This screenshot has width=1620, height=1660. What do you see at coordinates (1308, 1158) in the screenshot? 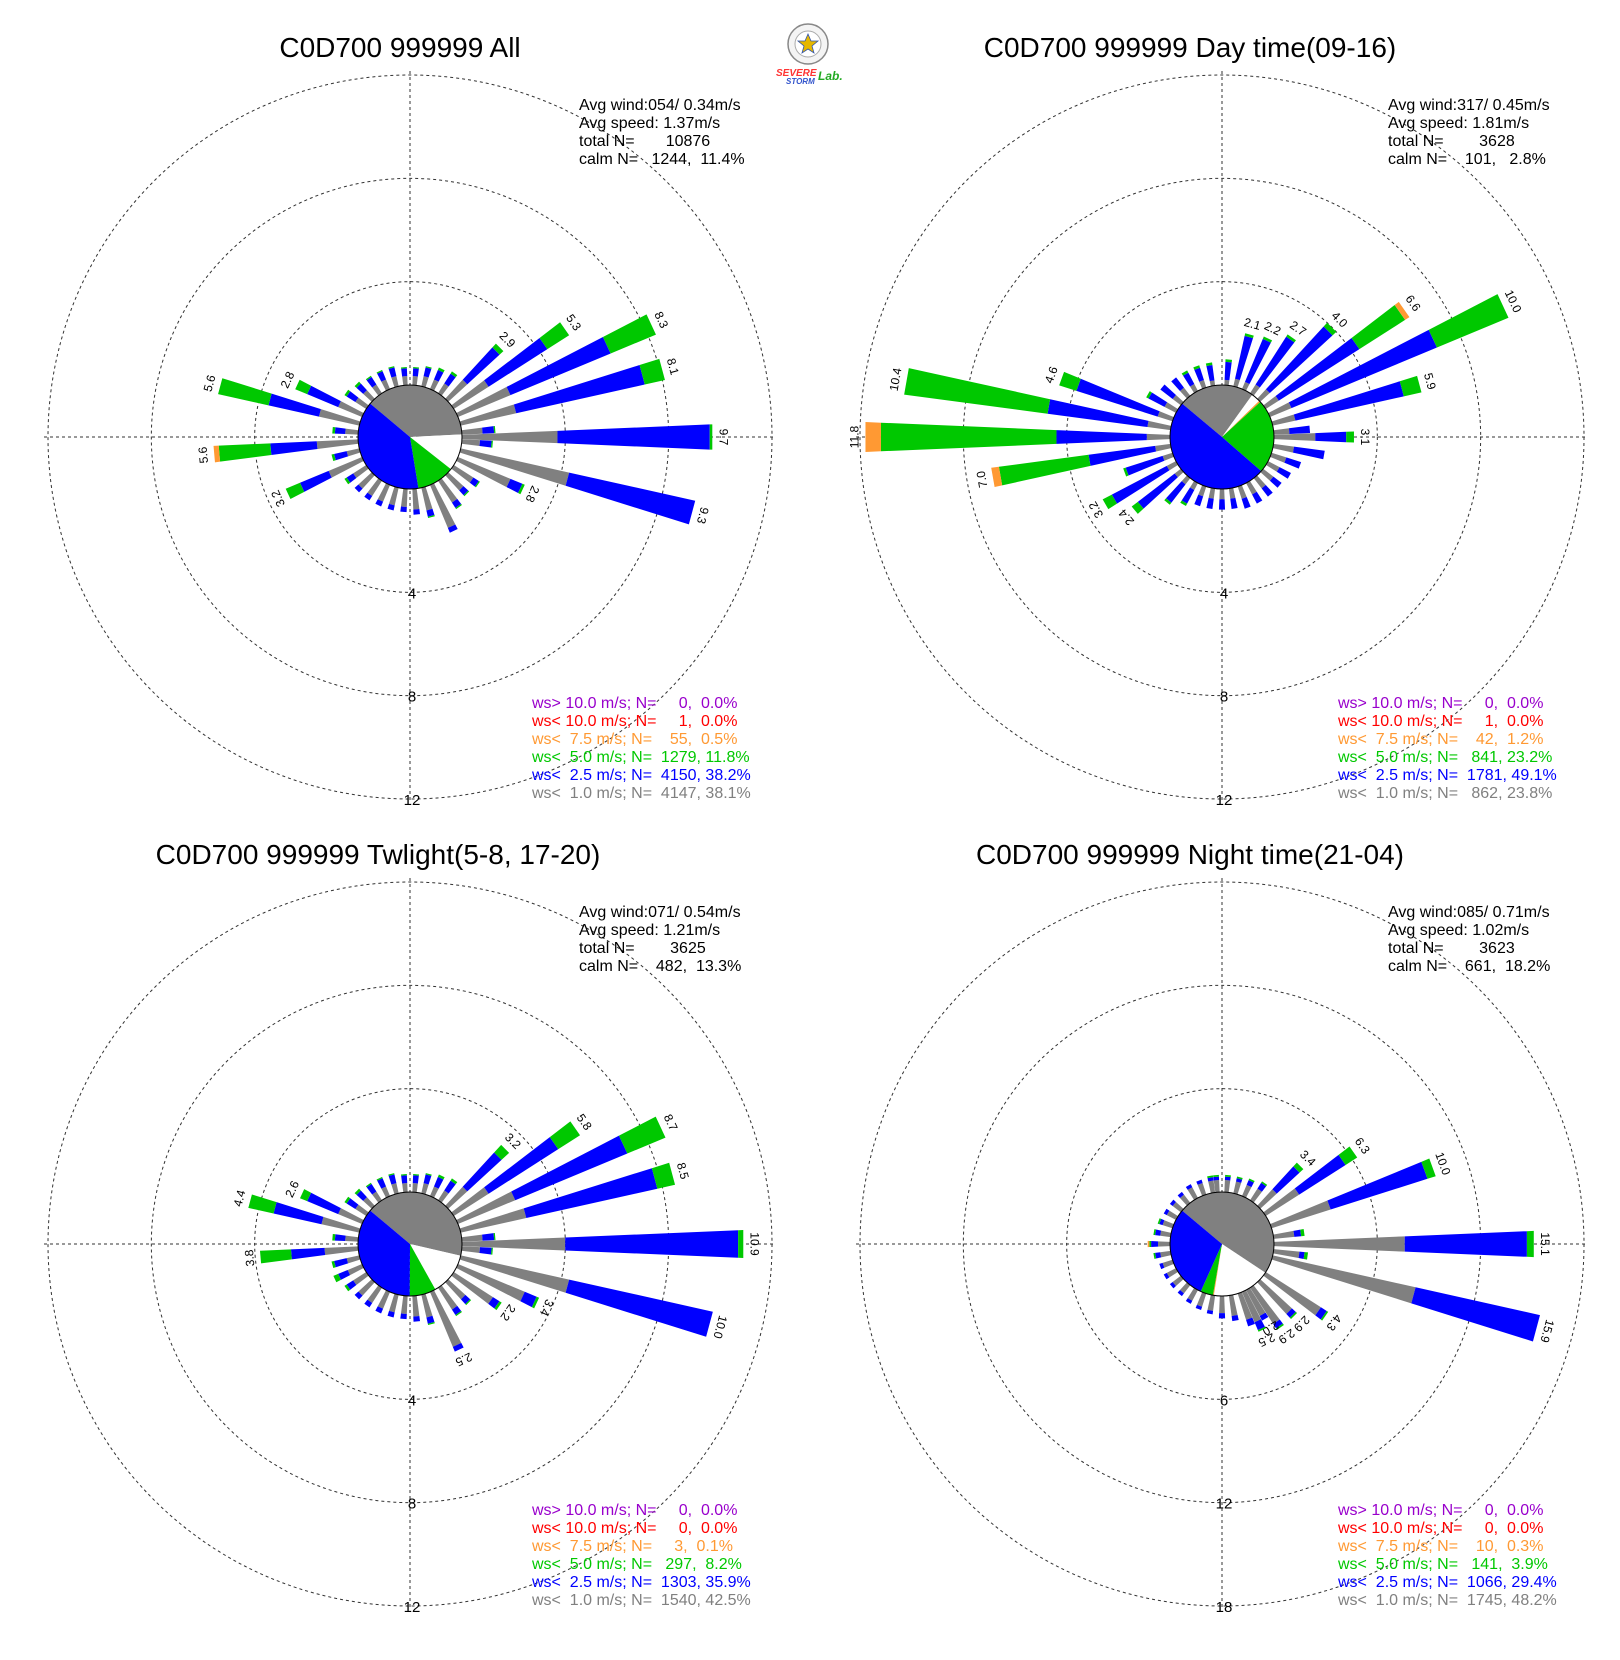
I see `bar-label: 3.4` at bounding box center [1308, 1158].